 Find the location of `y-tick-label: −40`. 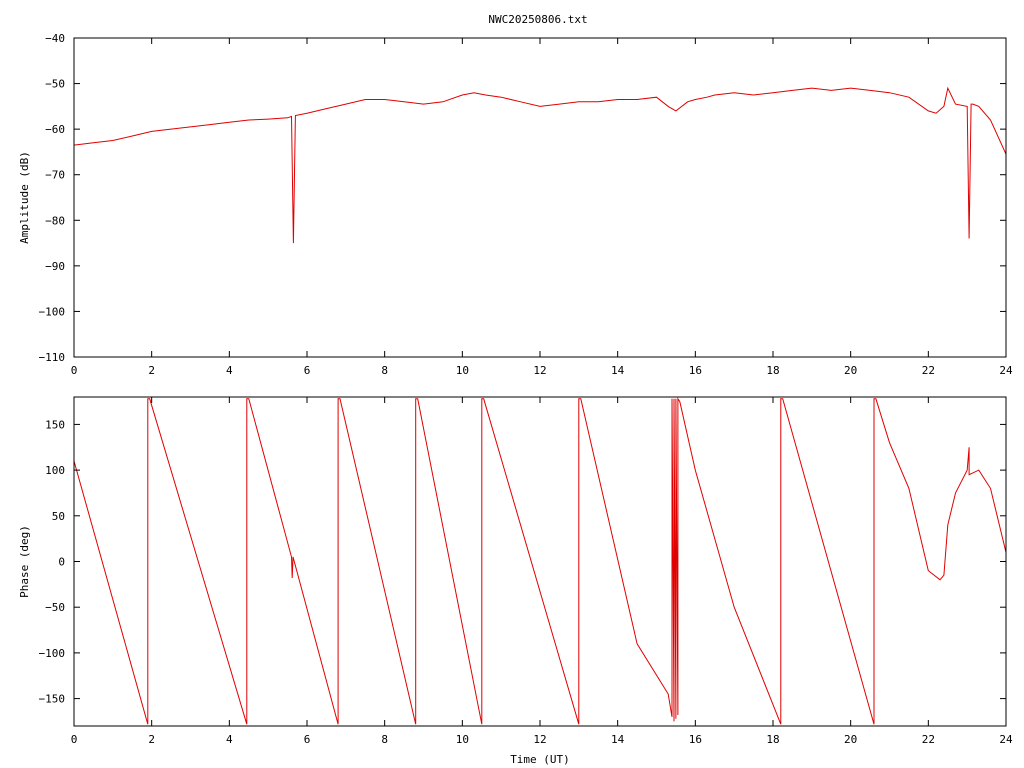

y-tick-label: −40 is located at coordinates (55, 38).